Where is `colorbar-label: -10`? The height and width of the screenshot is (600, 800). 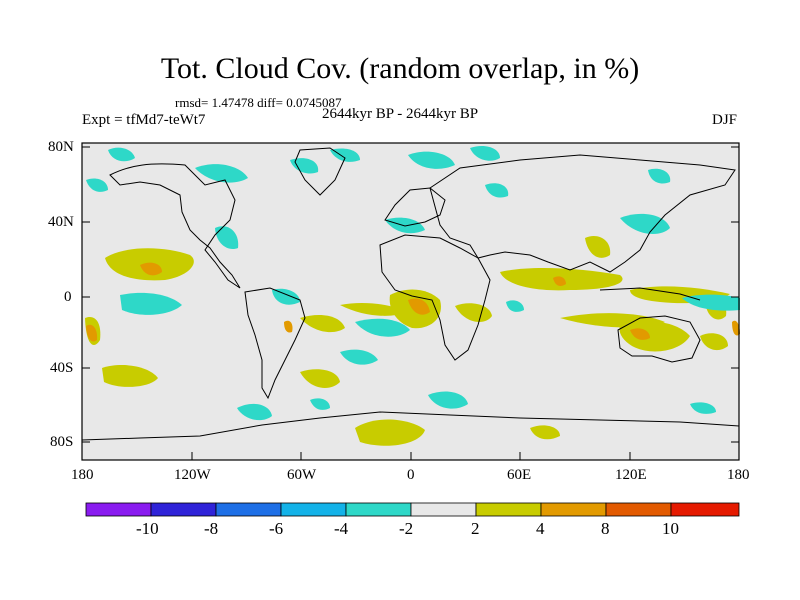 colorbar-label: -10 is located at coordinates (147, 528).